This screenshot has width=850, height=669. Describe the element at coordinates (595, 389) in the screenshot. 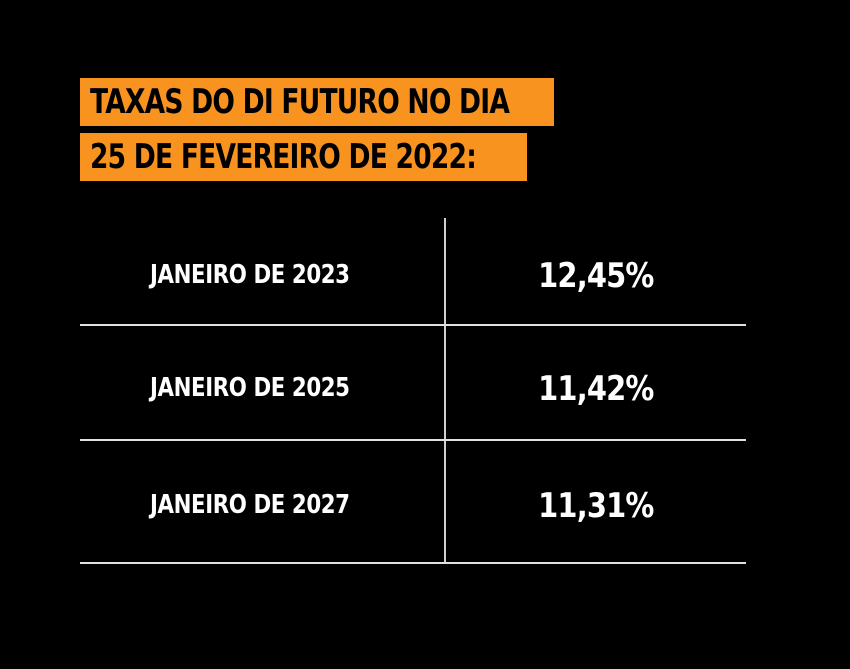

I see `row-value: 11,42%` at that location.